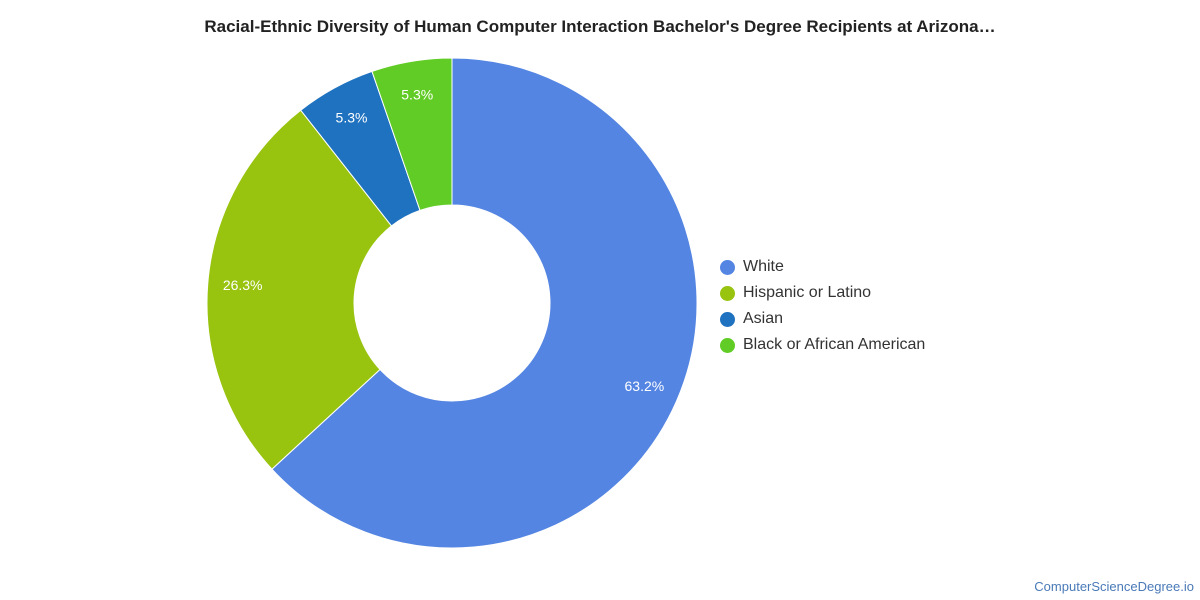 Image resolution: width=1200 pixels, height=600 pixels. Describe the element at coordinates (763, 318) in the screenshot. I see `legend-label: Asian` at that location.